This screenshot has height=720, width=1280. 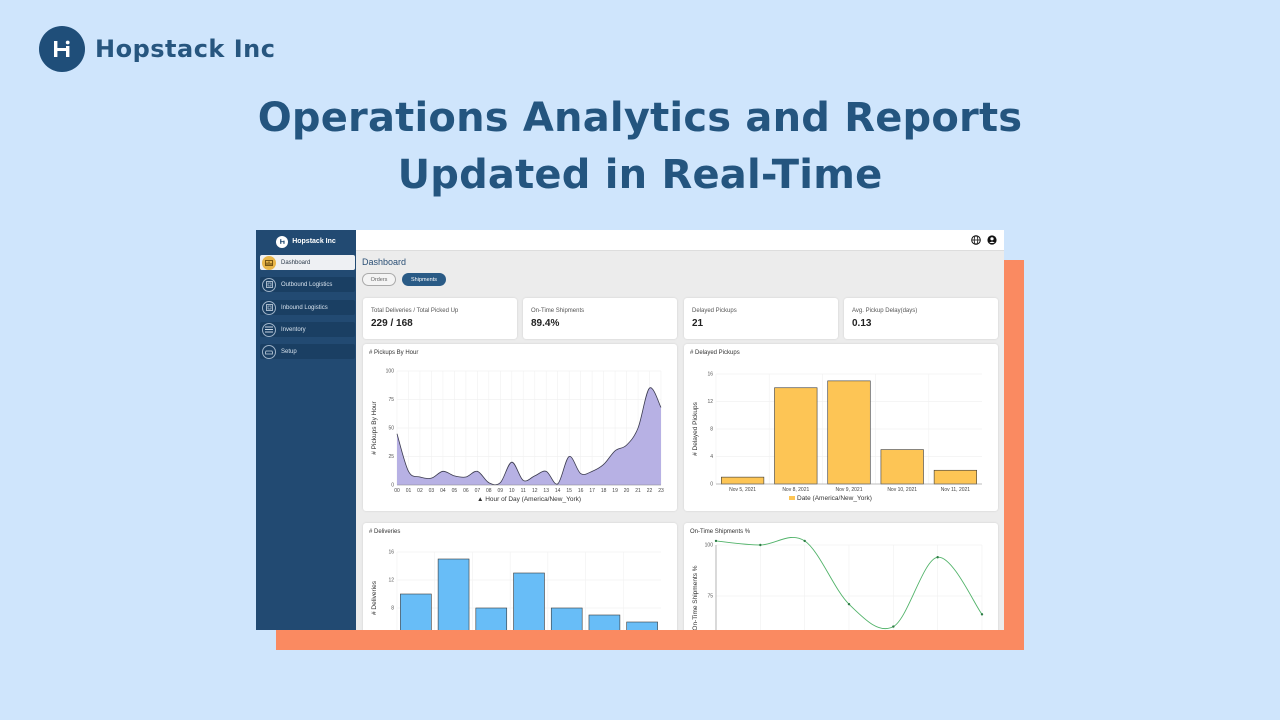 What do you see at coordinates (792, 498) in the screenshot?
I see `legend-swatch` at bounding box center [792, 498].